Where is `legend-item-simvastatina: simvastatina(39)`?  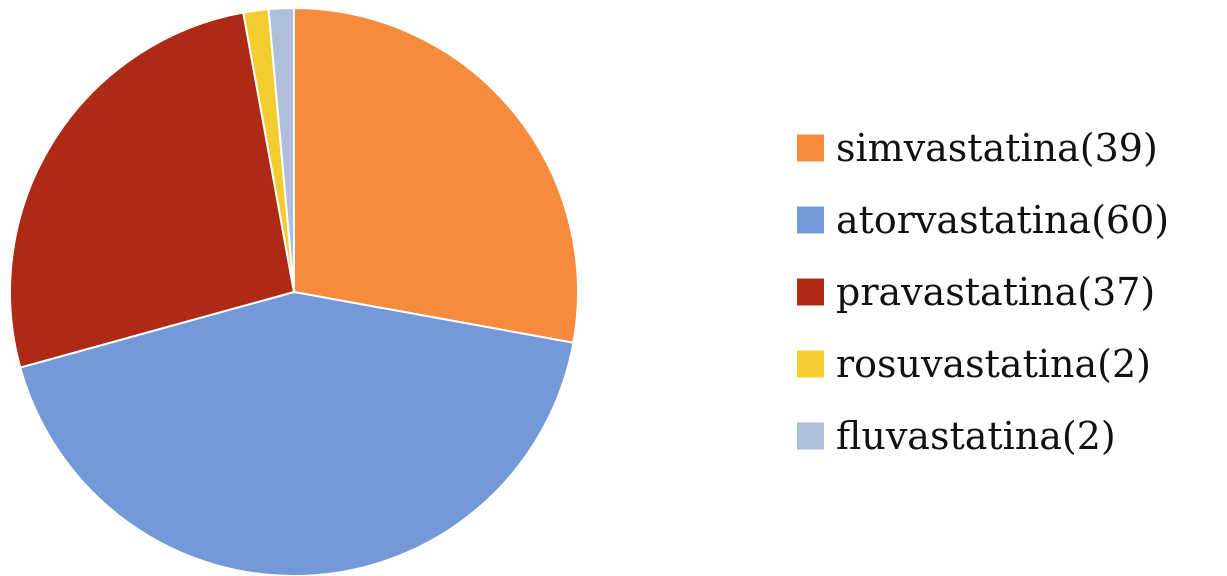 legend-item-simvastatina: simvastatina(39) is located at coordinates (977, 148).